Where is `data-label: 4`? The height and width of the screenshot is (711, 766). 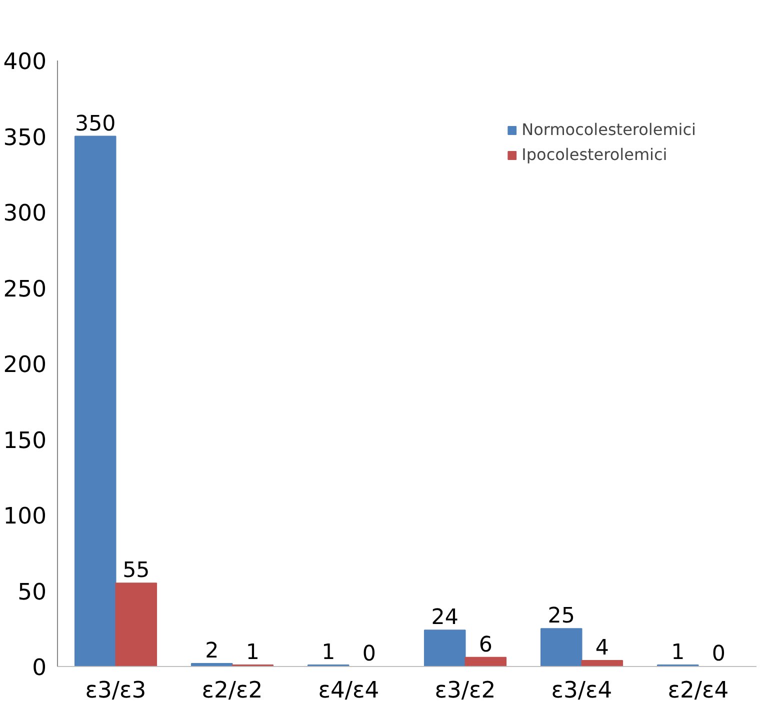
data-label: 4 is located at coordinates (602, 647).